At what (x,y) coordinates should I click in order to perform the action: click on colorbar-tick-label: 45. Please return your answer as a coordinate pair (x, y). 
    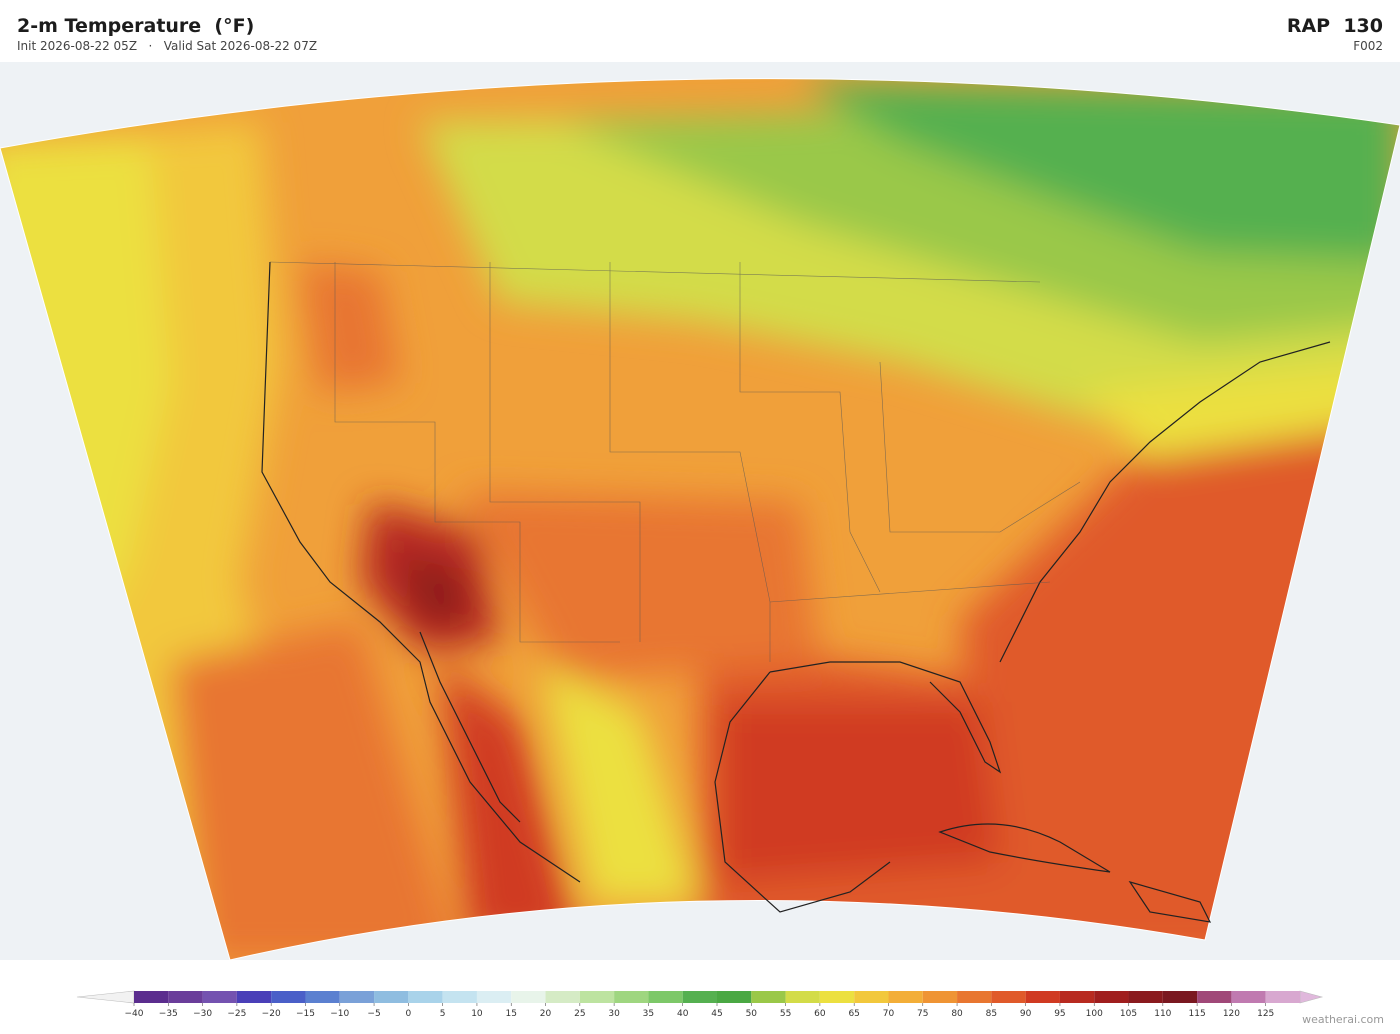
    Looking at the image, I should click on (716, 1014).